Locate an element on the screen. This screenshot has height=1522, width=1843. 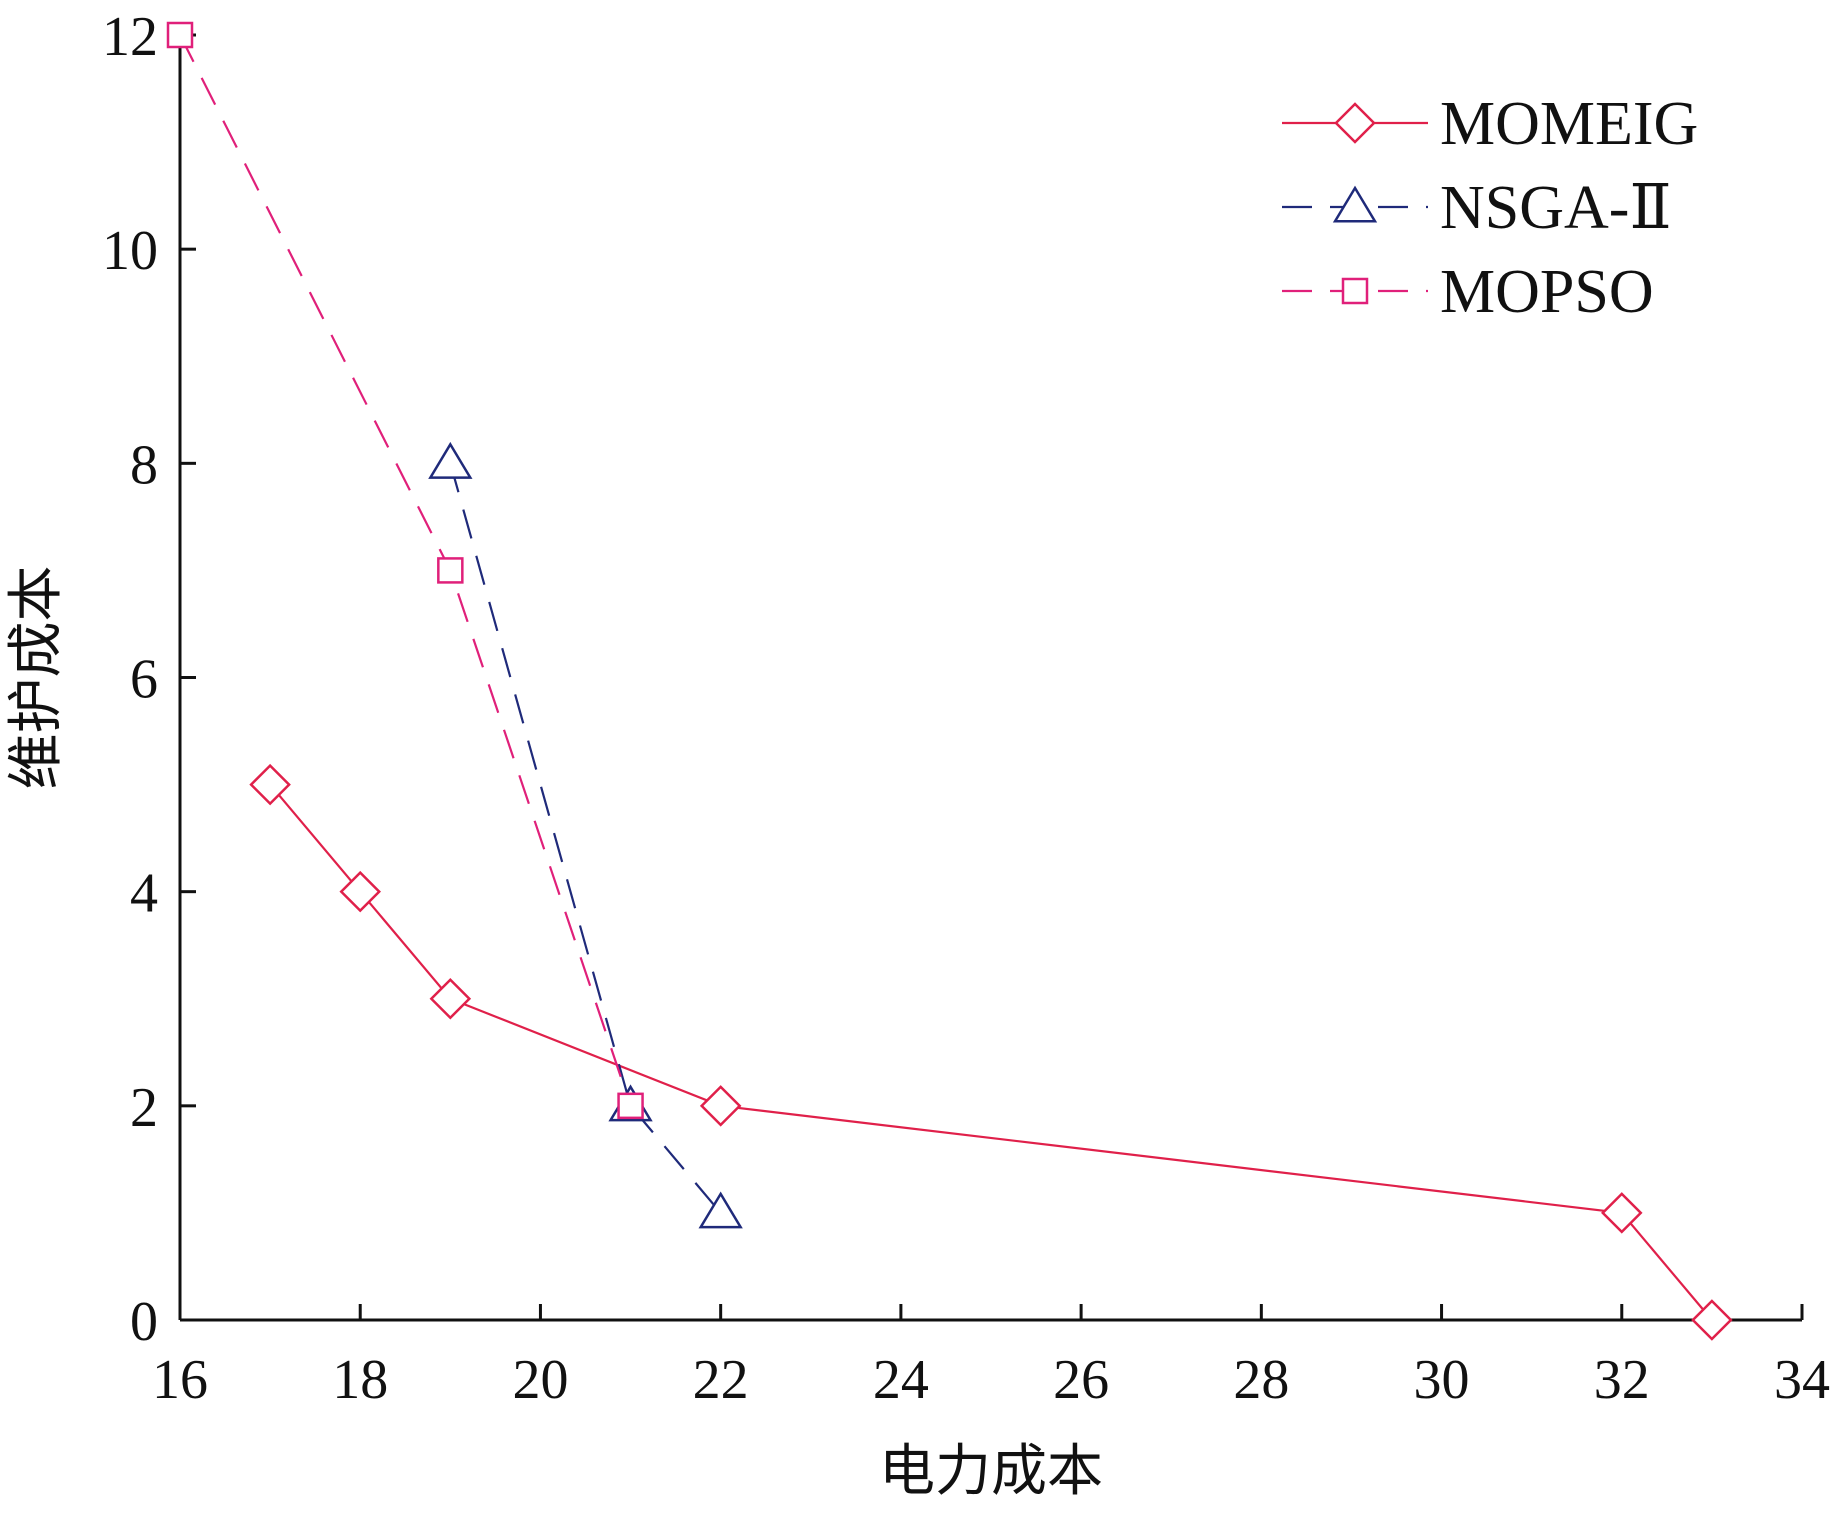
legend-item-nsga: NSGA-Ⅱ is located at coordinates (1477, 208).